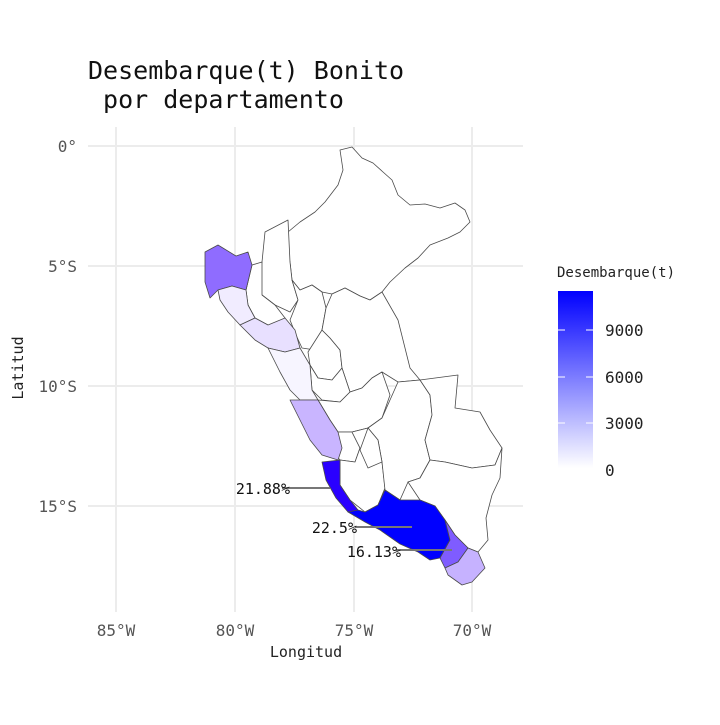 This screenshot has width=720, height=725. What do you see at coordinates (306, 652) in the screenshot?
I see `x-axis-title: Longitud` at bounding box center [306, 652].